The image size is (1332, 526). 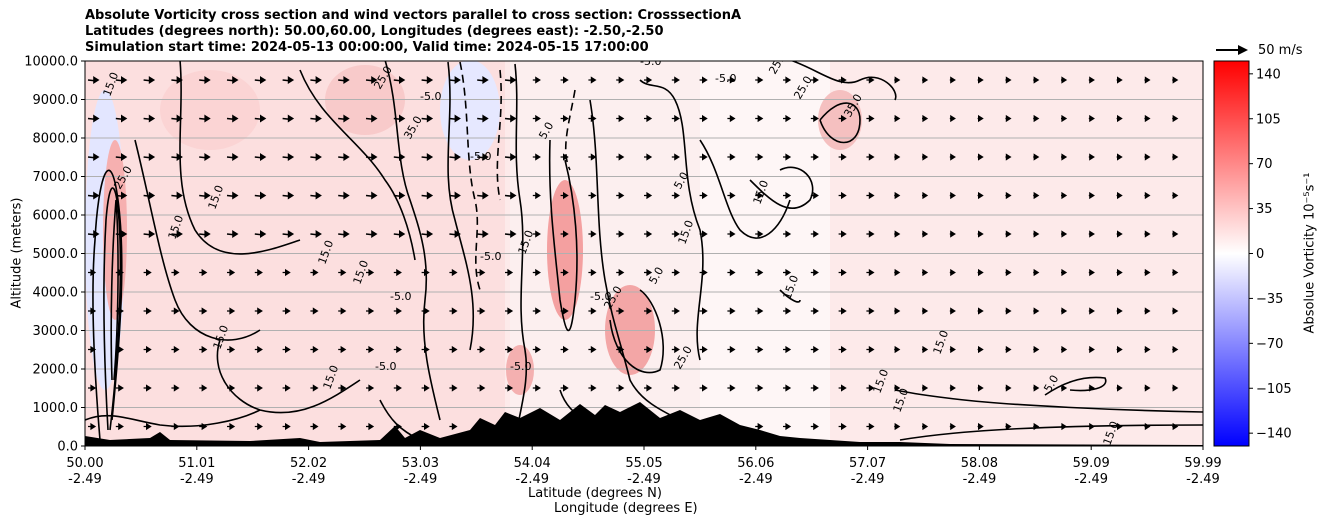 I want to click on colorbar-tick-label: −70, so click(x=1269, y=344).